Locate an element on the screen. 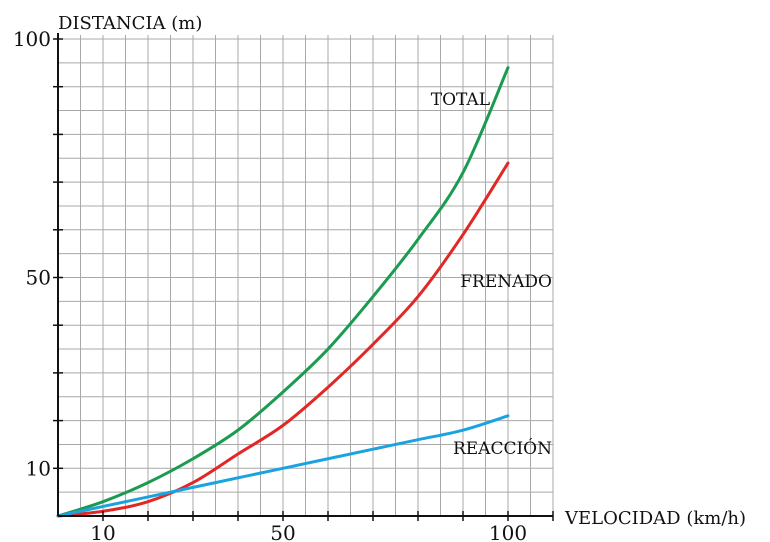  y-tick-label: 10 is located at coordinates (38, 468).